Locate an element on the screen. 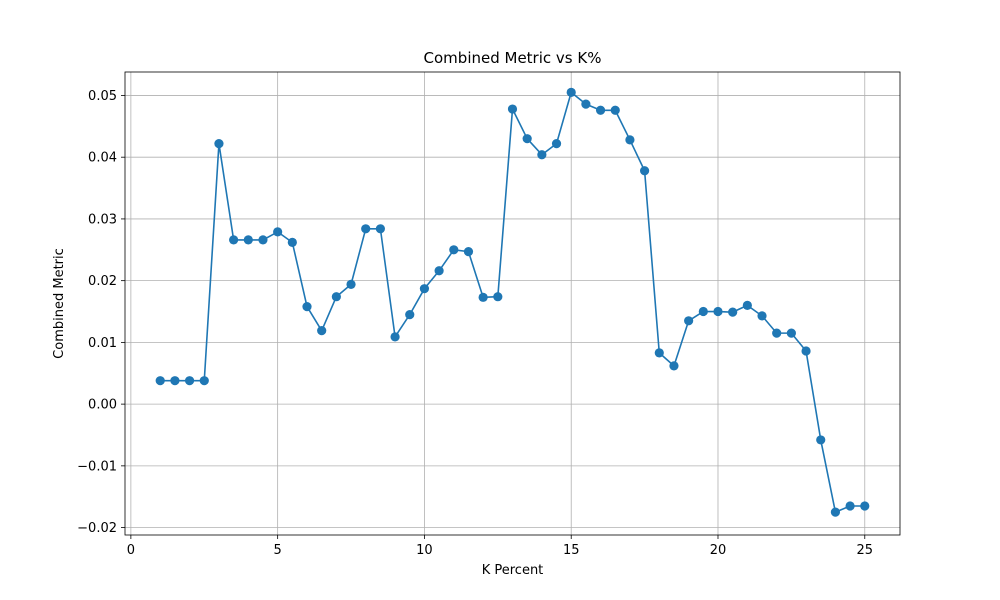 This screenshot has width=1000, height=600. y-tick-label: 0.01 is located at coordinates (102, 343).